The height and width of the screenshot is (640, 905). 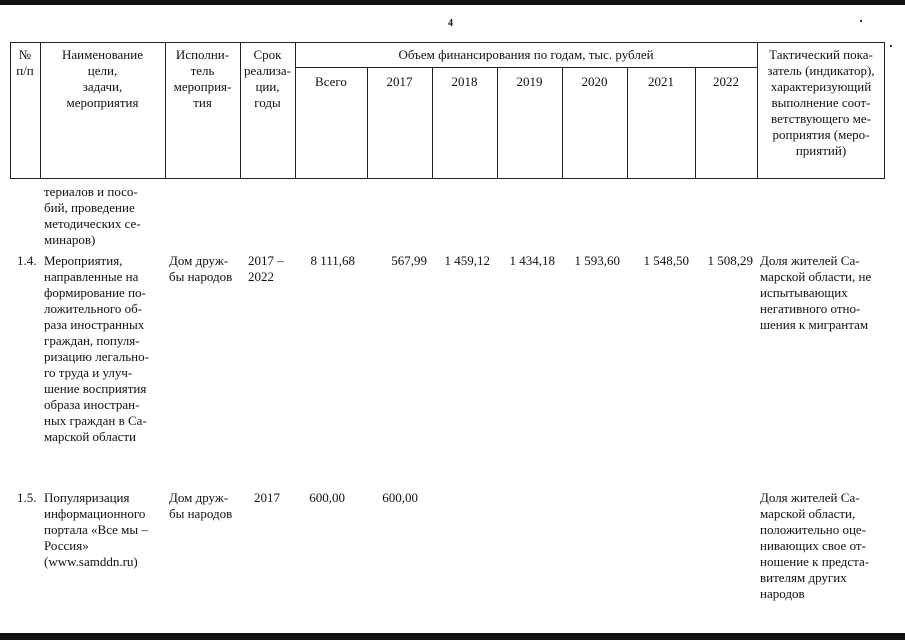 I want to click on row-value: 1 593,60, so click(x=597, y=260).